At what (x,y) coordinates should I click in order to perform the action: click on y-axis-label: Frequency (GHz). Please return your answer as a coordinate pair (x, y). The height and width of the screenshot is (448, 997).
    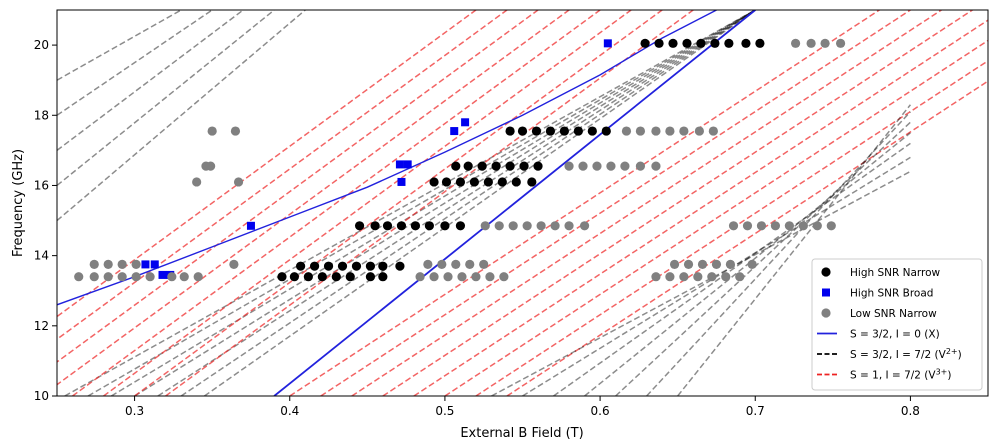
    Looking at the image, I should click on (18, 203).